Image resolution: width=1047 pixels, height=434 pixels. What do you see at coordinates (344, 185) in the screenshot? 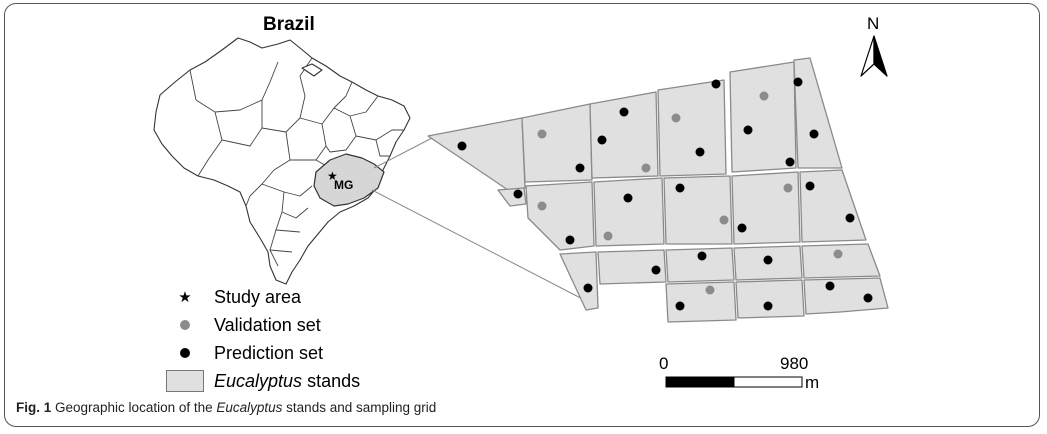
I see `state-label: MG` at bounding box center [344, 185].